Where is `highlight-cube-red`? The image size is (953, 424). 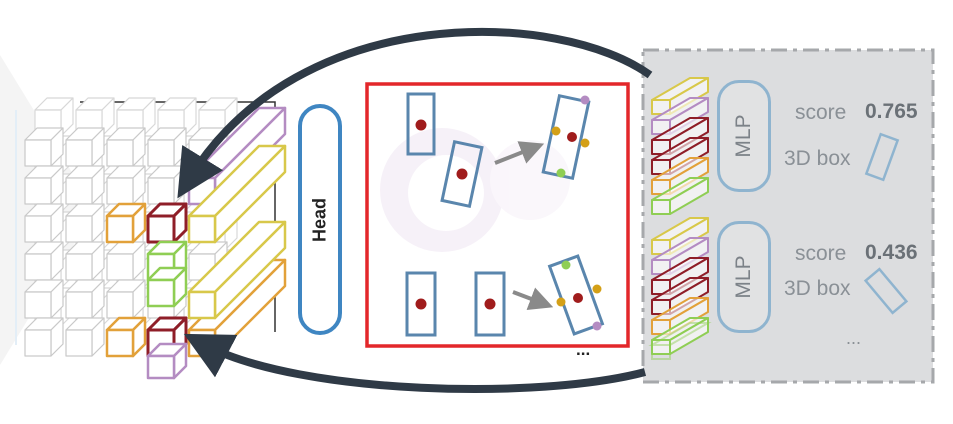
highlight-cube-red is located at coordinates (167, 223).